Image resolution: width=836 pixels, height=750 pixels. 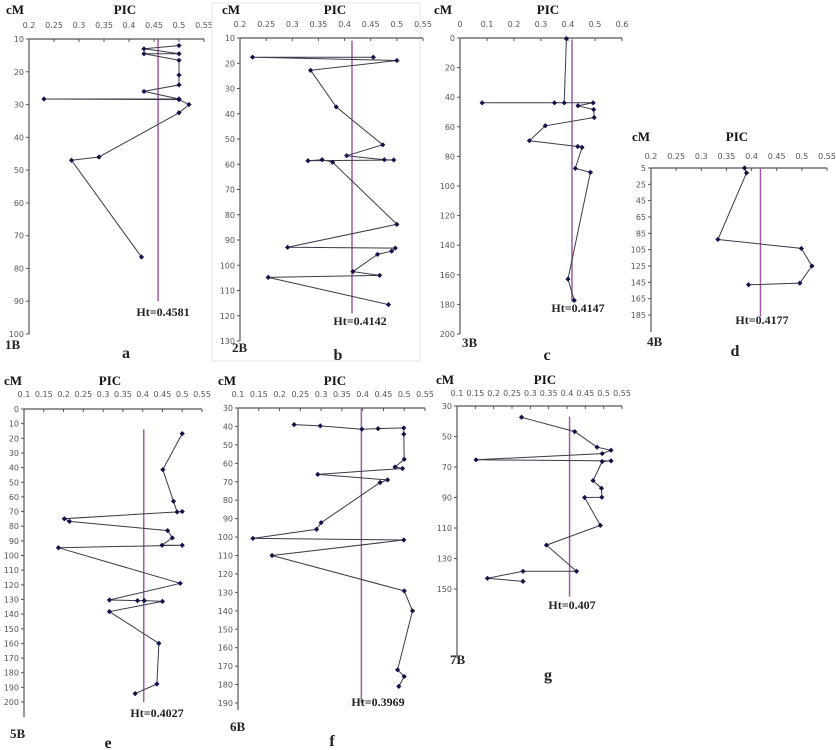 I want to click on y-tick-label: 160, so click(x=447, y=275).